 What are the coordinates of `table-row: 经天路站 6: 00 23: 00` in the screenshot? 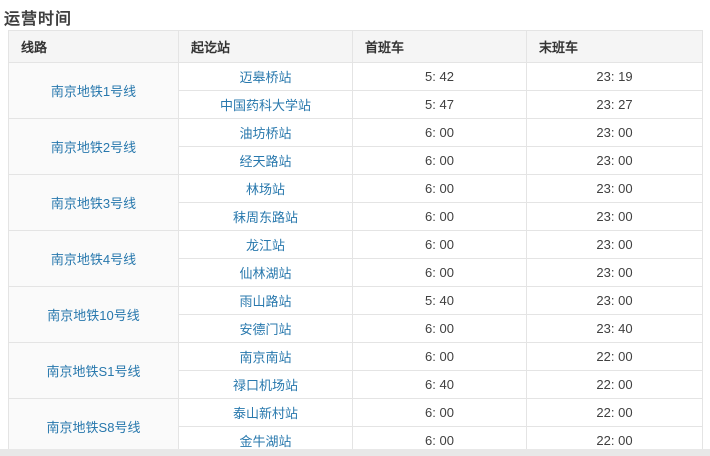 It's located at (356, 160).